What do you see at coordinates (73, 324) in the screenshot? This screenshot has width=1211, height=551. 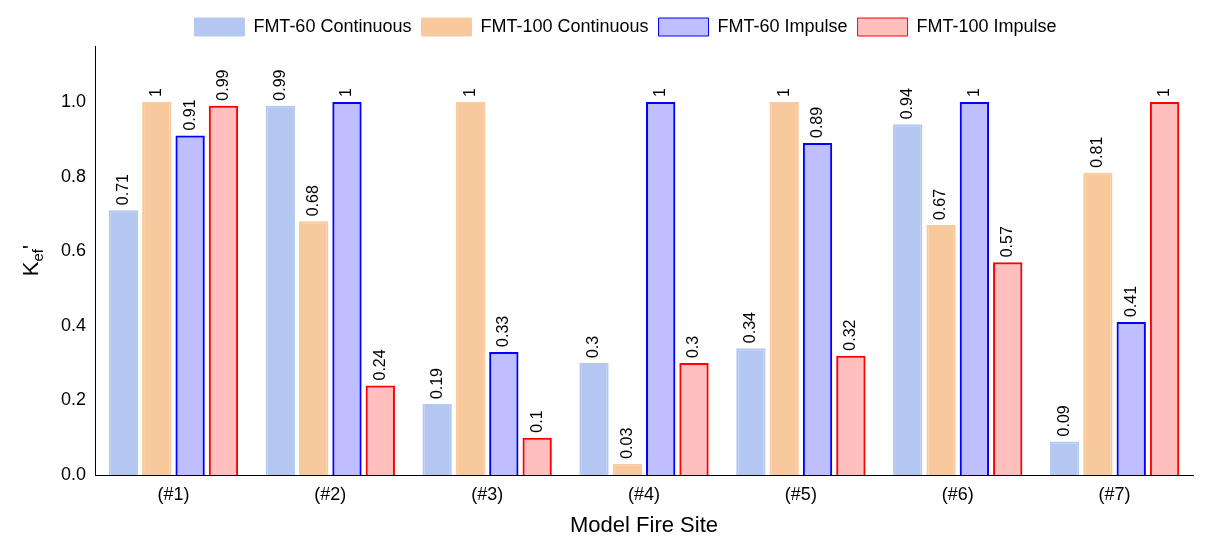 I see `y-tick-label: 0.4` at bounding box center [73, 324].